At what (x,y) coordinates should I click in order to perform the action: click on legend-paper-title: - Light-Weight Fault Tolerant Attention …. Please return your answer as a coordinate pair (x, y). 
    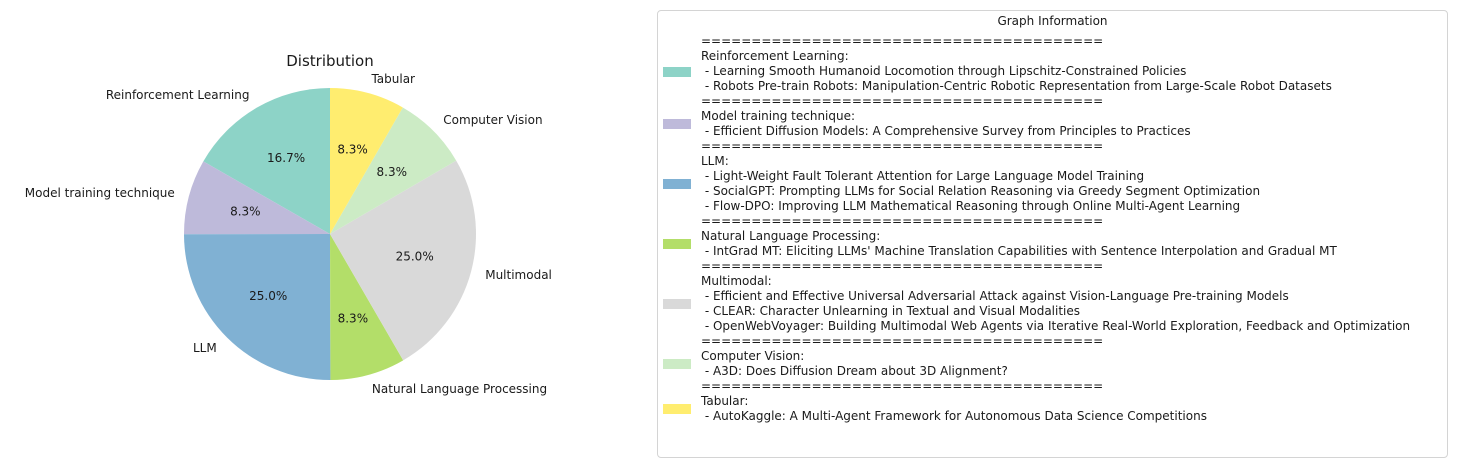
    Looking at the image, I should click on (923, 176).